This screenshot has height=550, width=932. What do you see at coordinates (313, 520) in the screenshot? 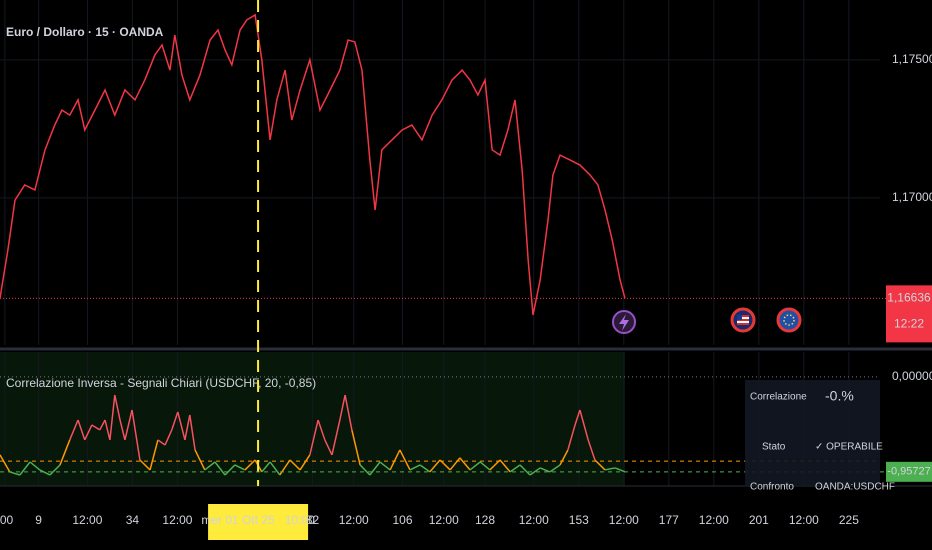
I see `x-tick-label: 82` at bounding box center [313, 520].